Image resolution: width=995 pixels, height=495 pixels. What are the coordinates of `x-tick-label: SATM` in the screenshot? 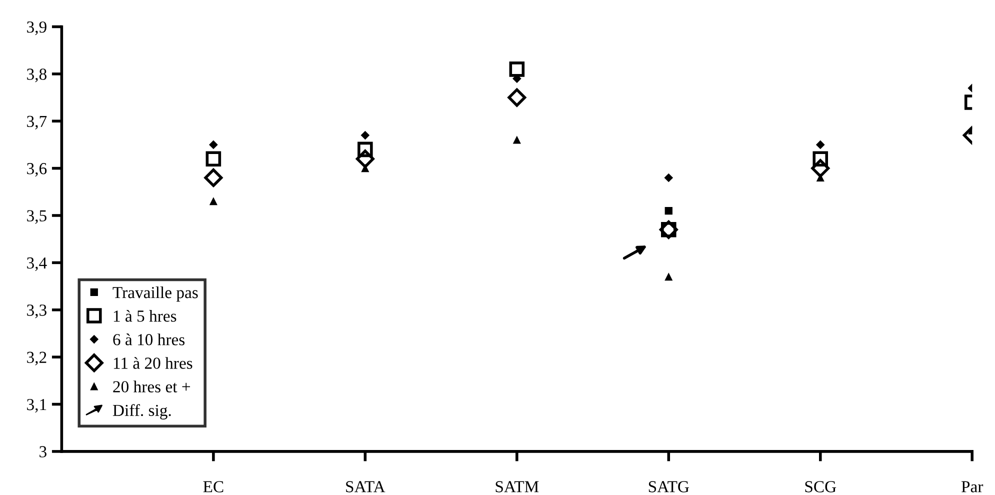 It's located at (517, 486).